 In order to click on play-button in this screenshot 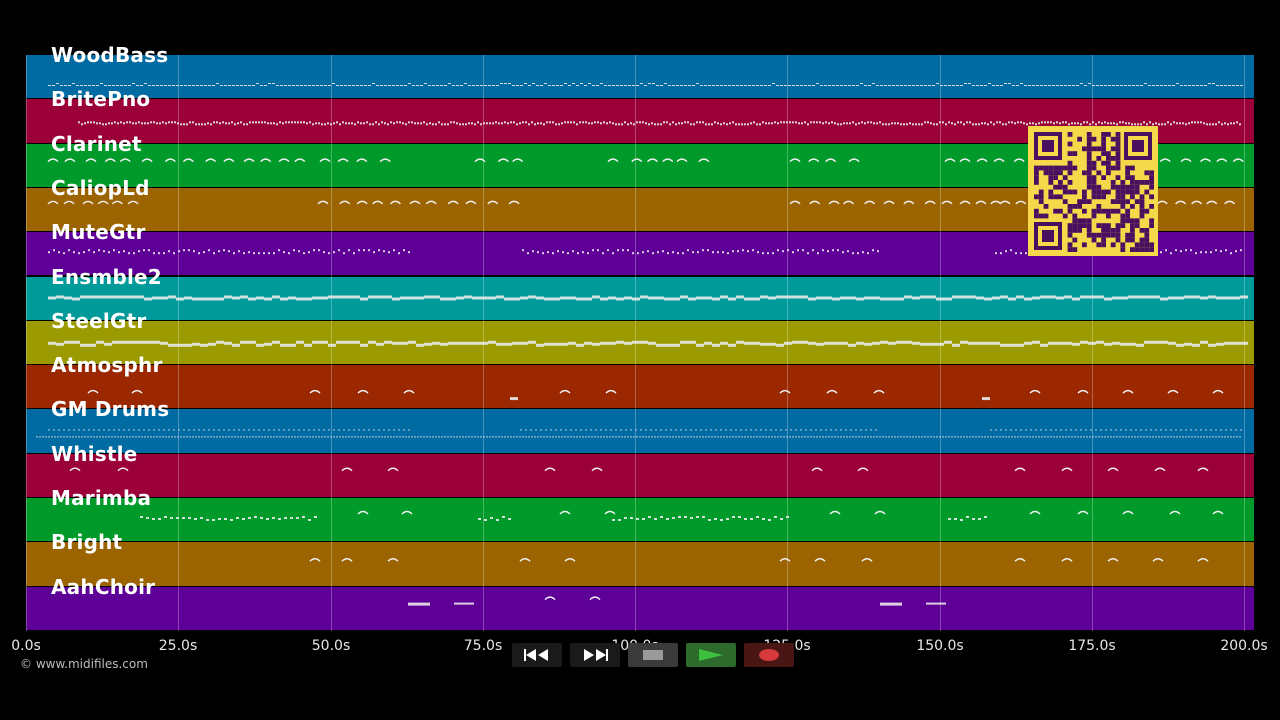, I will do `click(711, 655)`.